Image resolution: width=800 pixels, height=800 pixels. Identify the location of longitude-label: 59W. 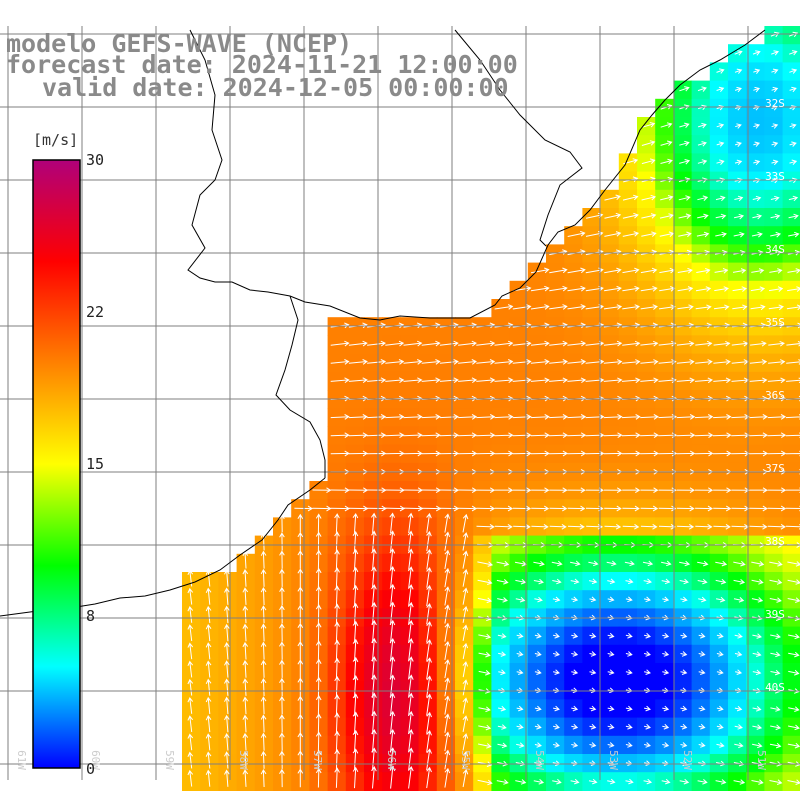
(169, 760).